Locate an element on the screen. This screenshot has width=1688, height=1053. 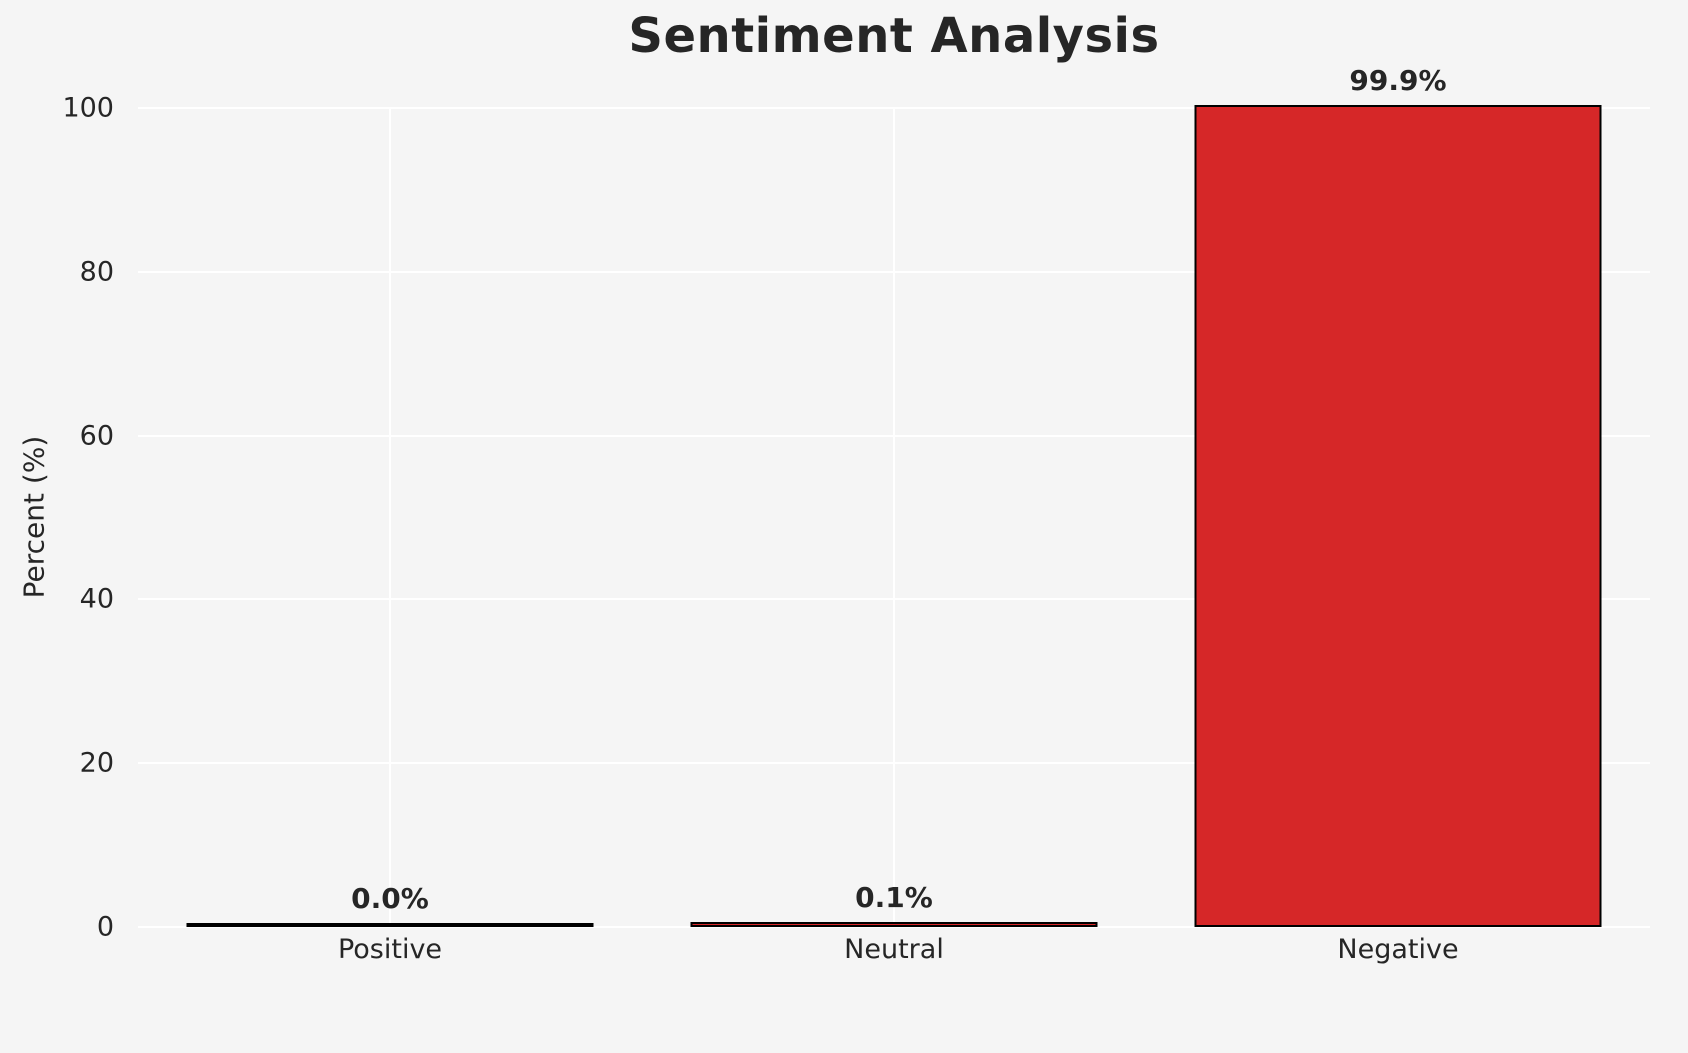
x-tick-label-positive: Positive is located at coordinates (390, 949).